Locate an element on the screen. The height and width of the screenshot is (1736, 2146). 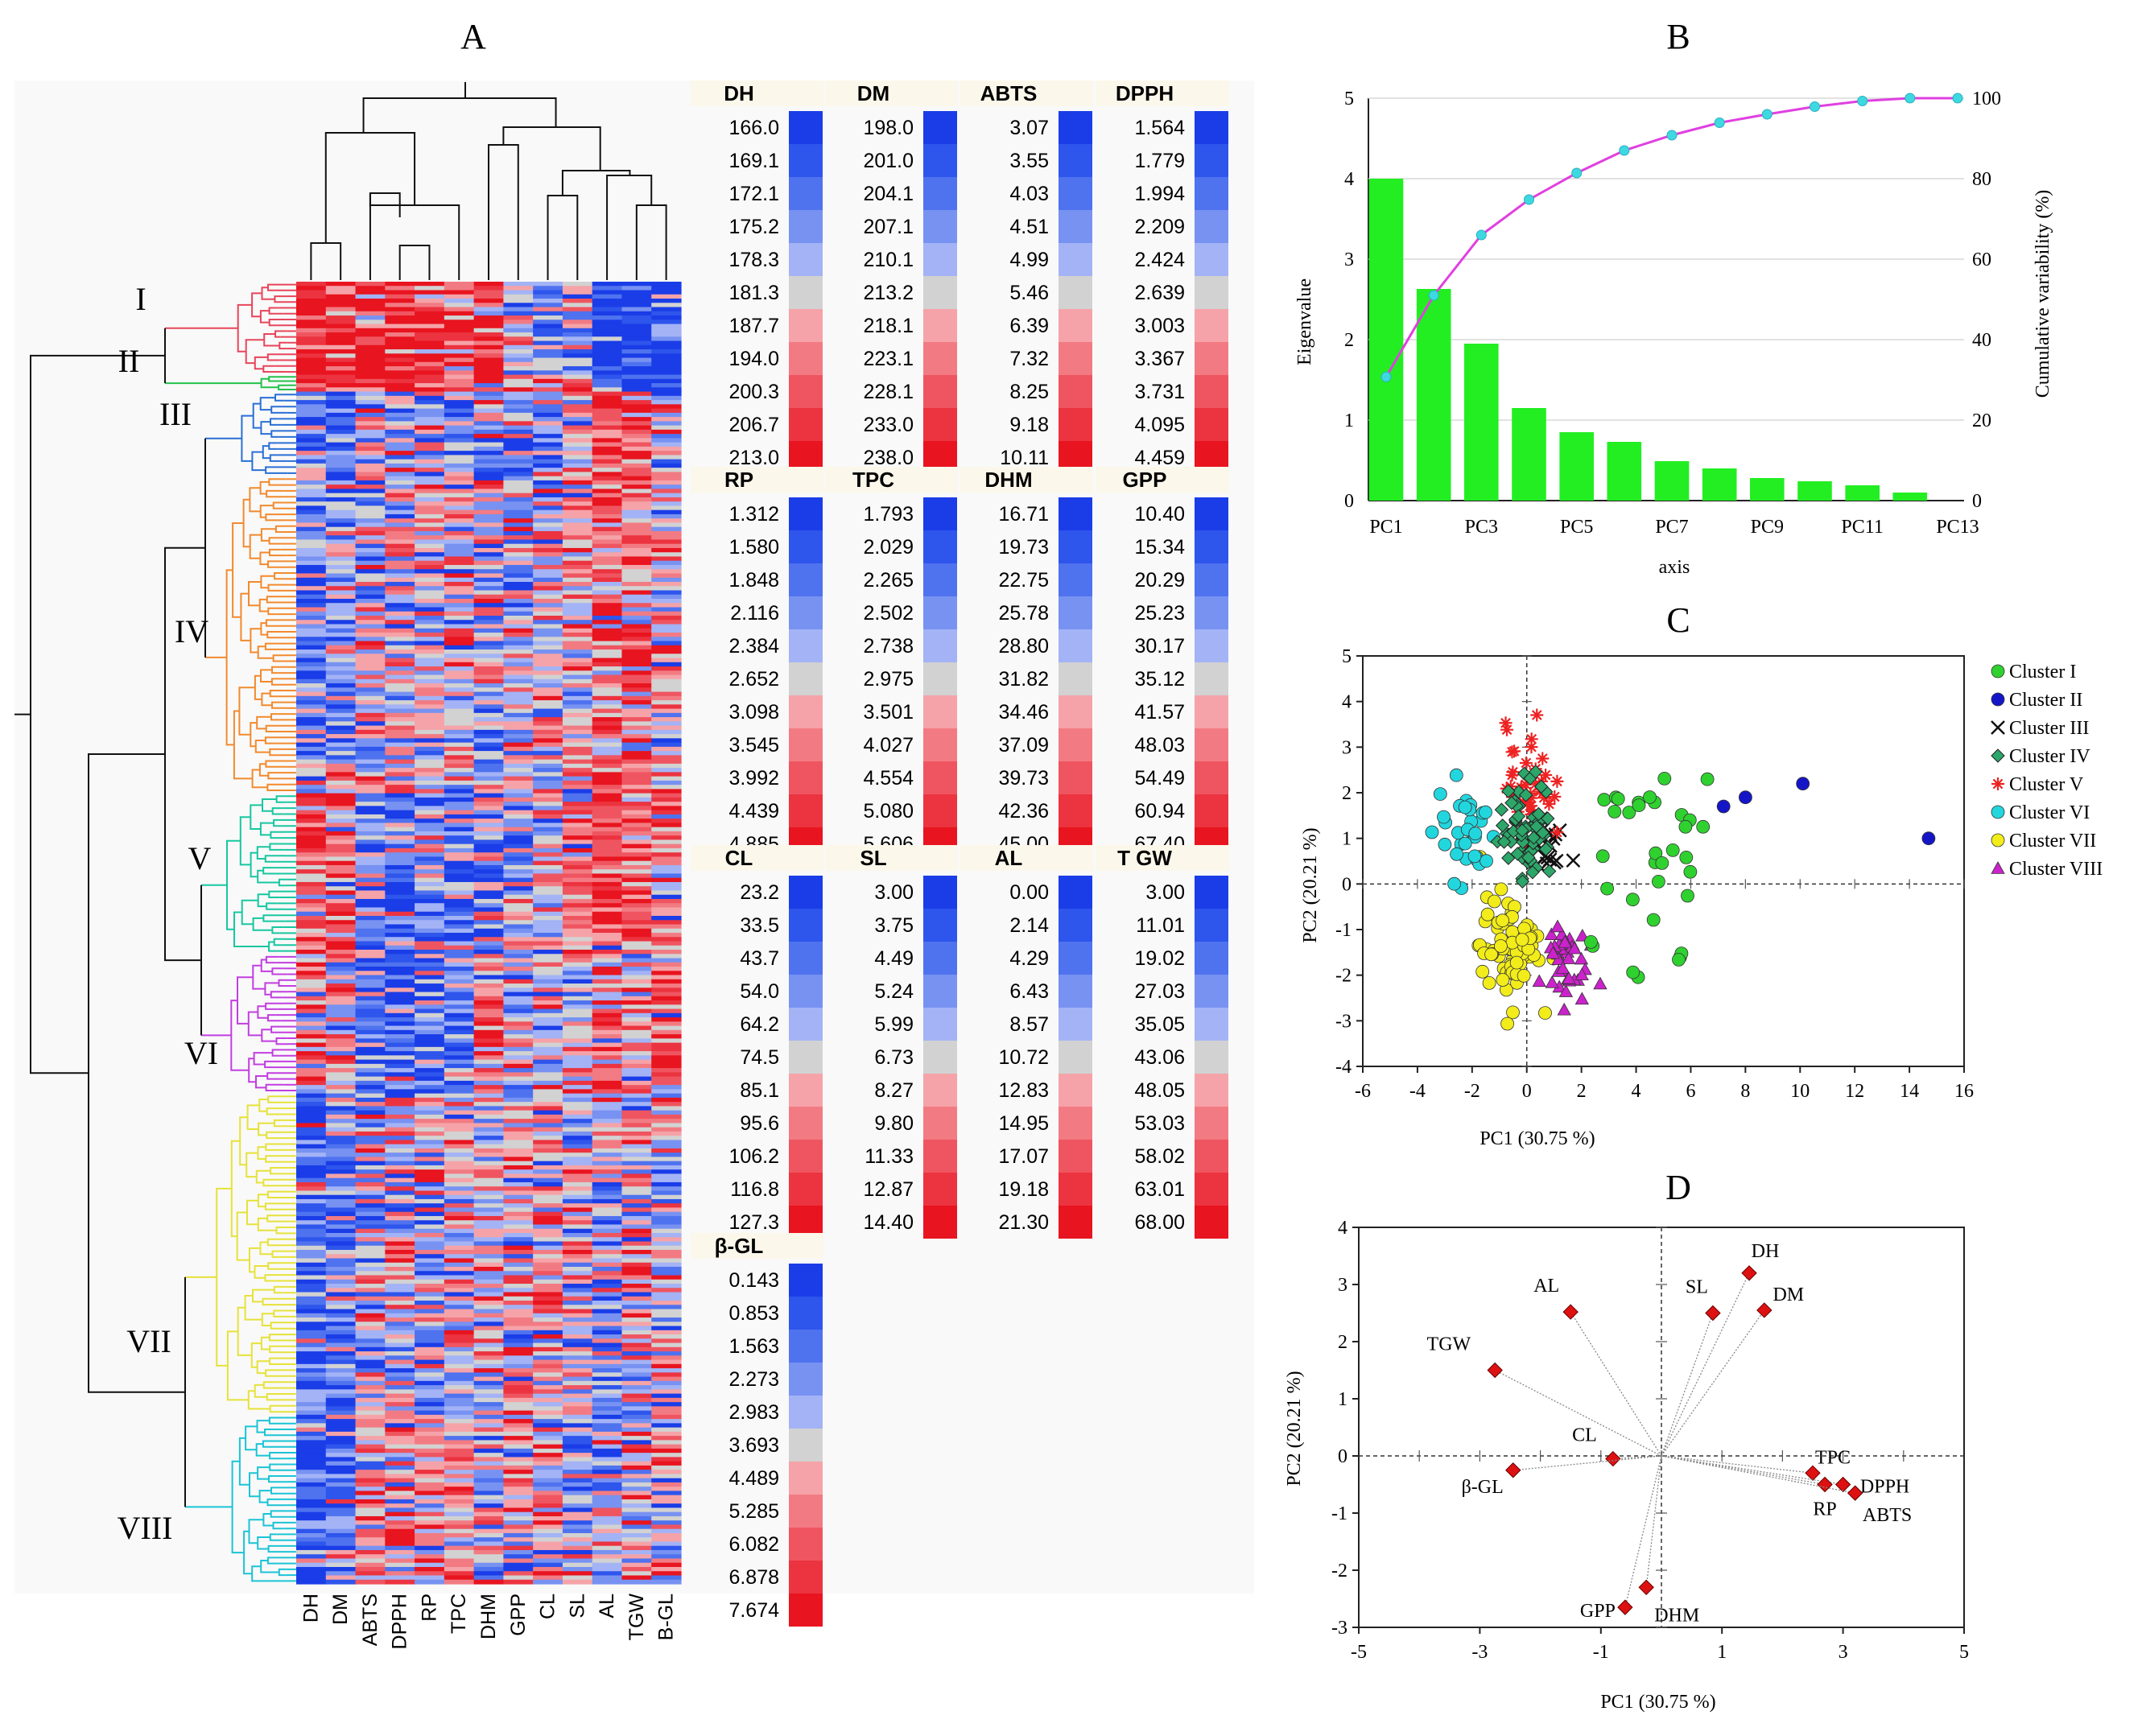
legend-value: 43.06 is located at coordinates (1159, 1057).